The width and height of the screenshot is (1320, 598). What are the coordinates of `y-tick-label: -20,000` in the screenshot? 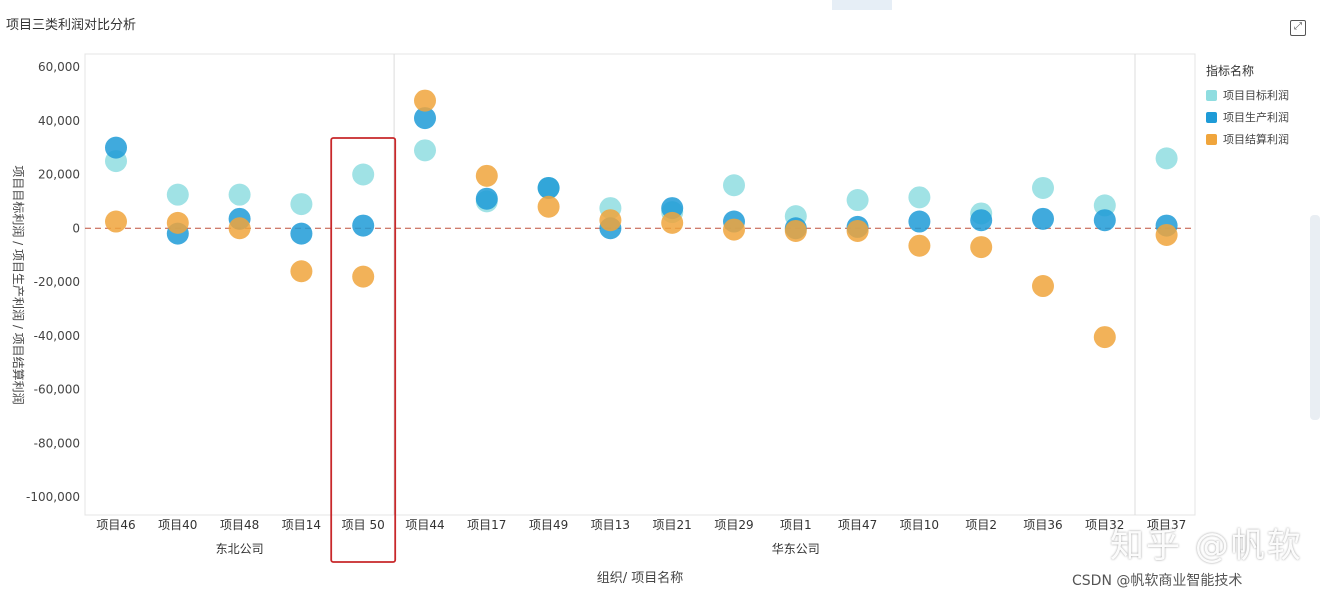 It's located at (57, 282).